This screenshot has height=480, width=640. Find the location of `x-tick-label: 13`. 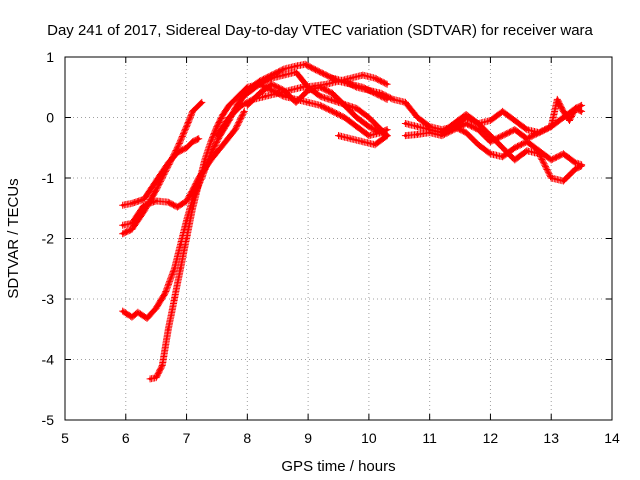

x-tick-label: 13 is located at coordinates (551, 438).